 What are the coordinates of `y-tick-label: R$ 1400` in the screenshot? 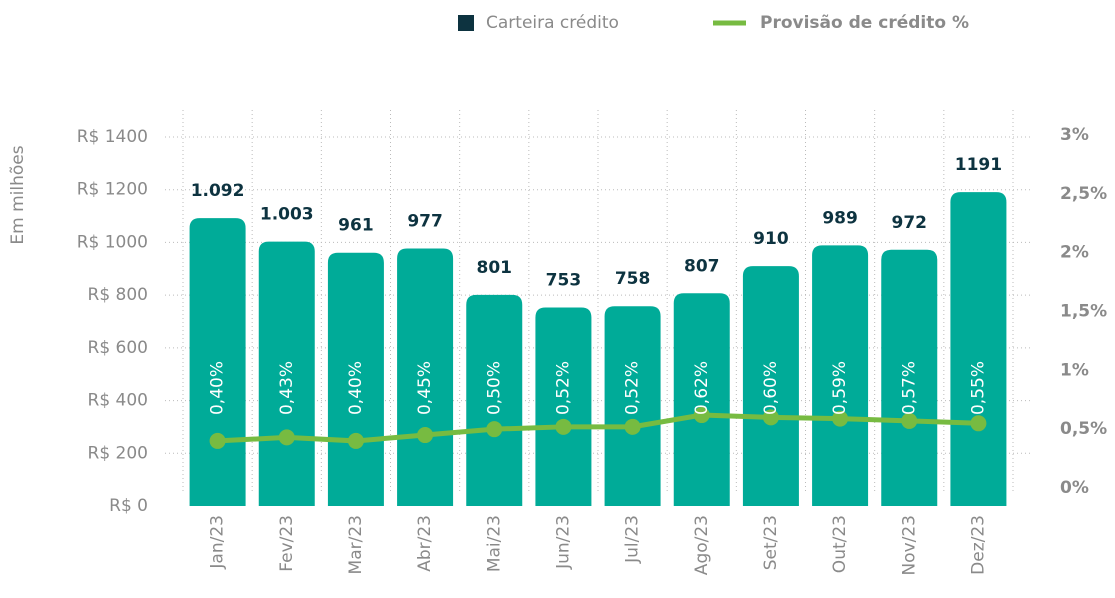 It's located at (112, 137).